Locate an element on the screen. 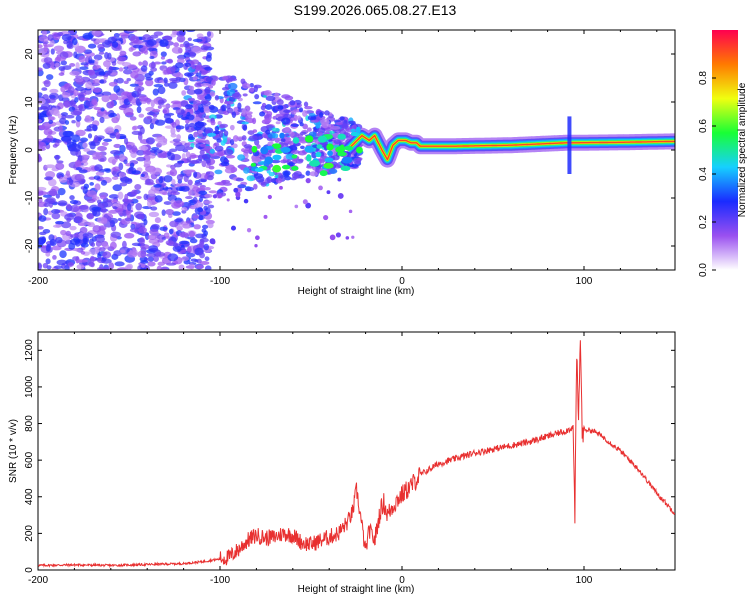 This screenshot has height=600, width=750. y-tick-label: -20 is located at coordinates (29, 245).